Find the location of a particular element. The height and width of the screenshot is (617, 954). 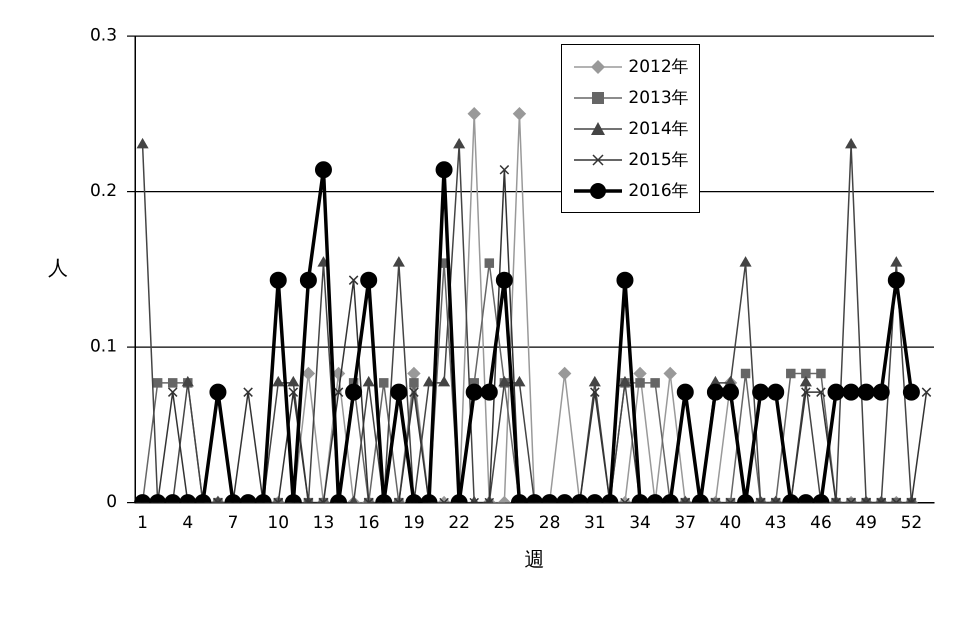

x-tick-label: 46 is located at coordinates (821, 523).